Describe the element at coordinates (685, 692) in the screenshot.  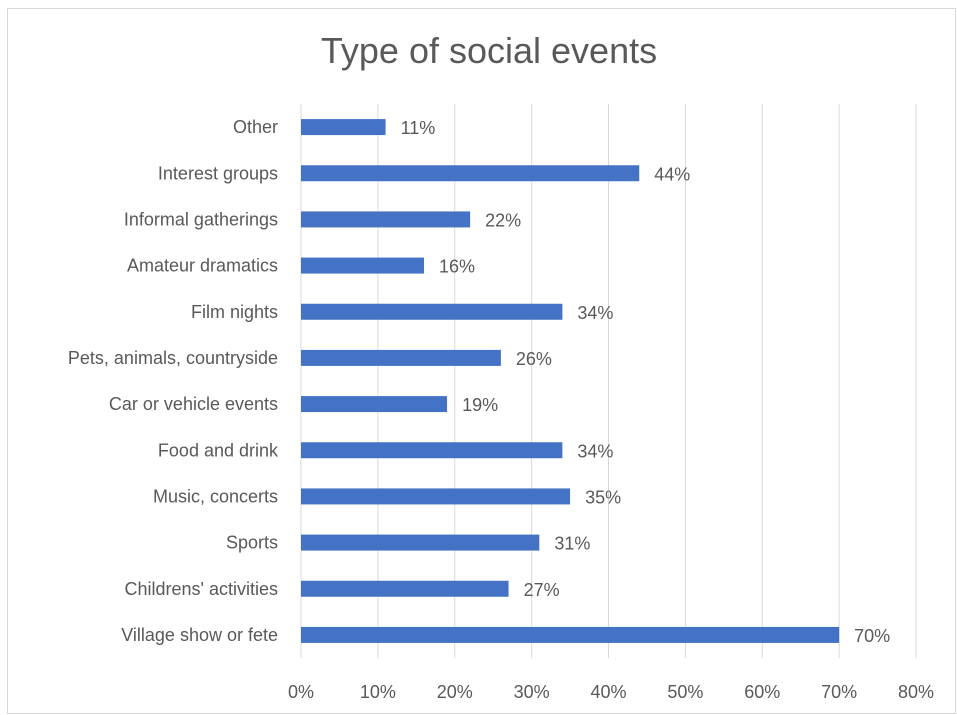
I see `x-tick-label: 50%` at that location.